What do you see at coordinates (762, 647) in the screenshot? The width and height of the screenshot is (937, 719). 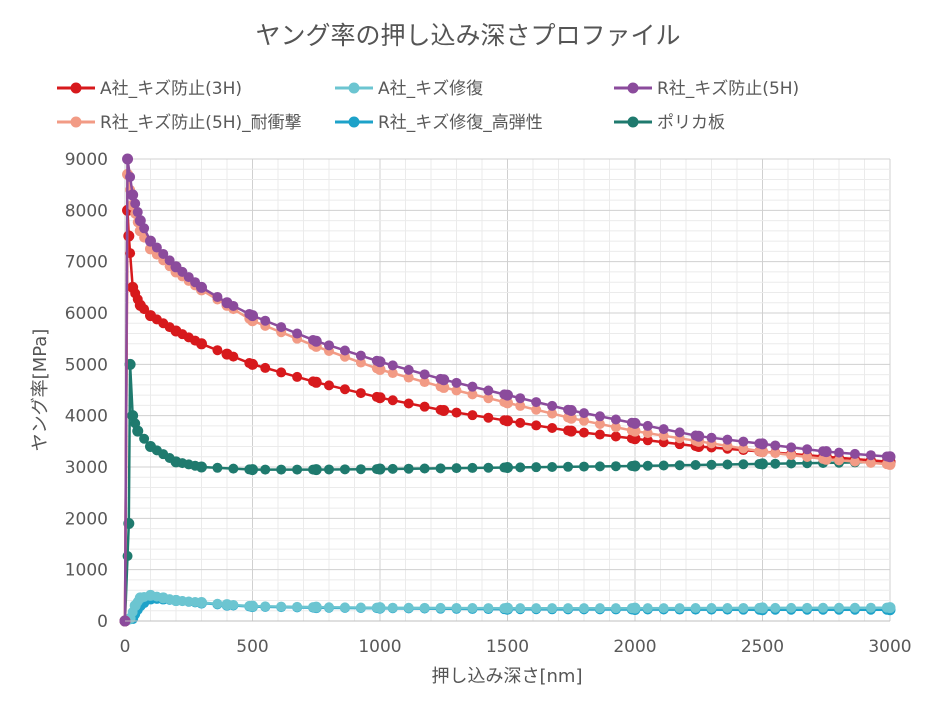 I see `x-tick-label: 2500` at bounding box center [762, 647].